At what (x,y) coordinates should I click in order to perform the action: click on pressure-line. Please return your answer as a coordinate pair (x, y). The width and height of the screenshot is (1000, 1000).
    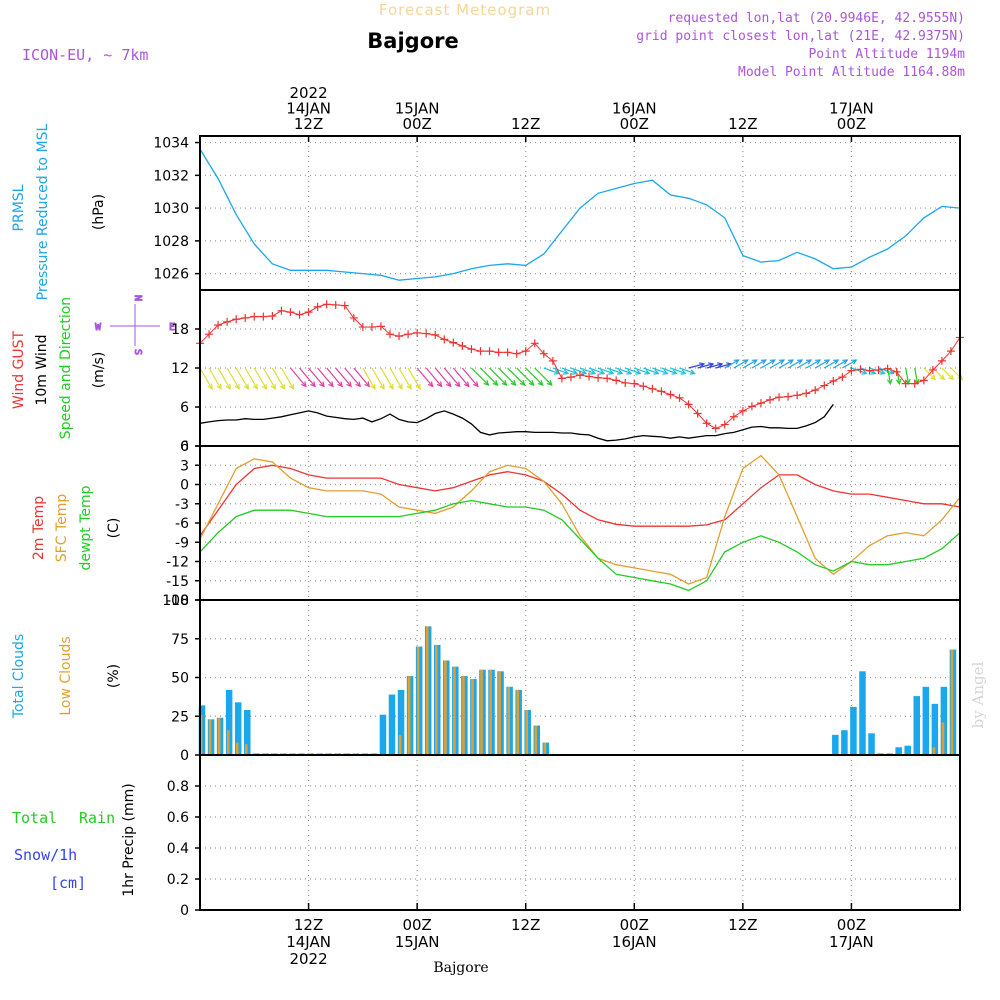
    Looking at the image, I should click on (580, 214).